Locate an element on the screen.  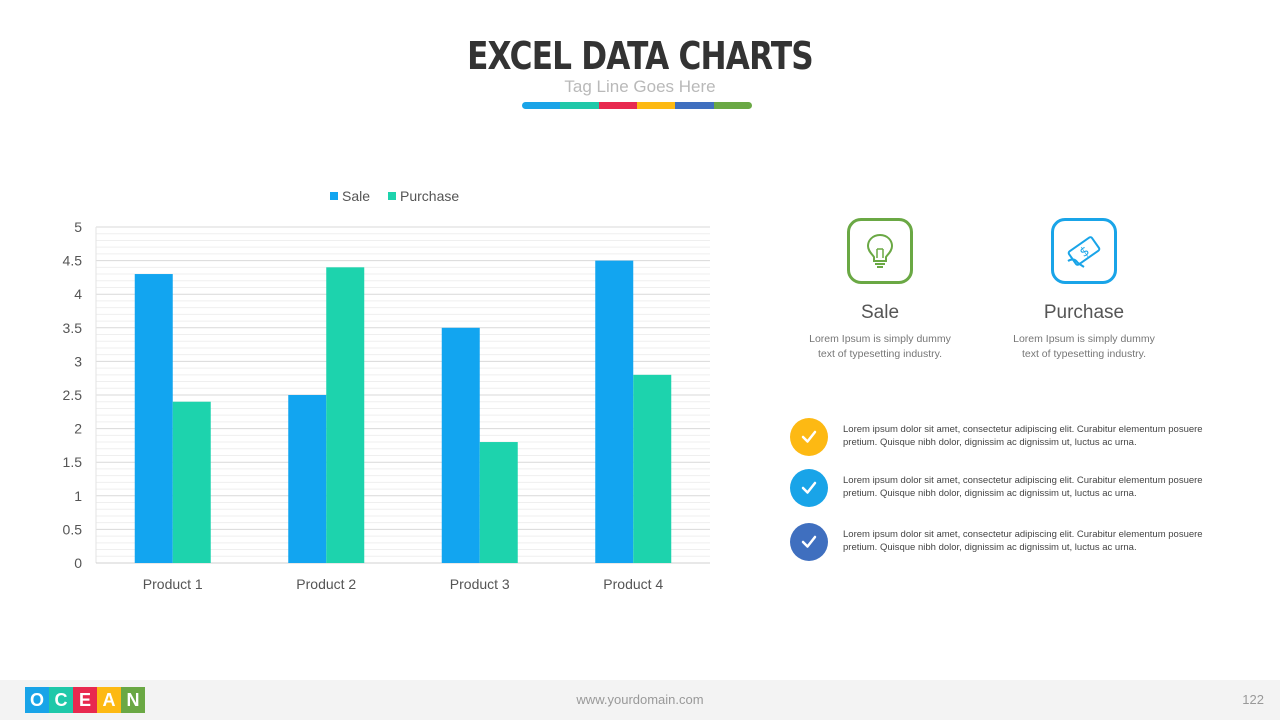
y-tick-label: 1.5 is located at coordinates (73, 462).